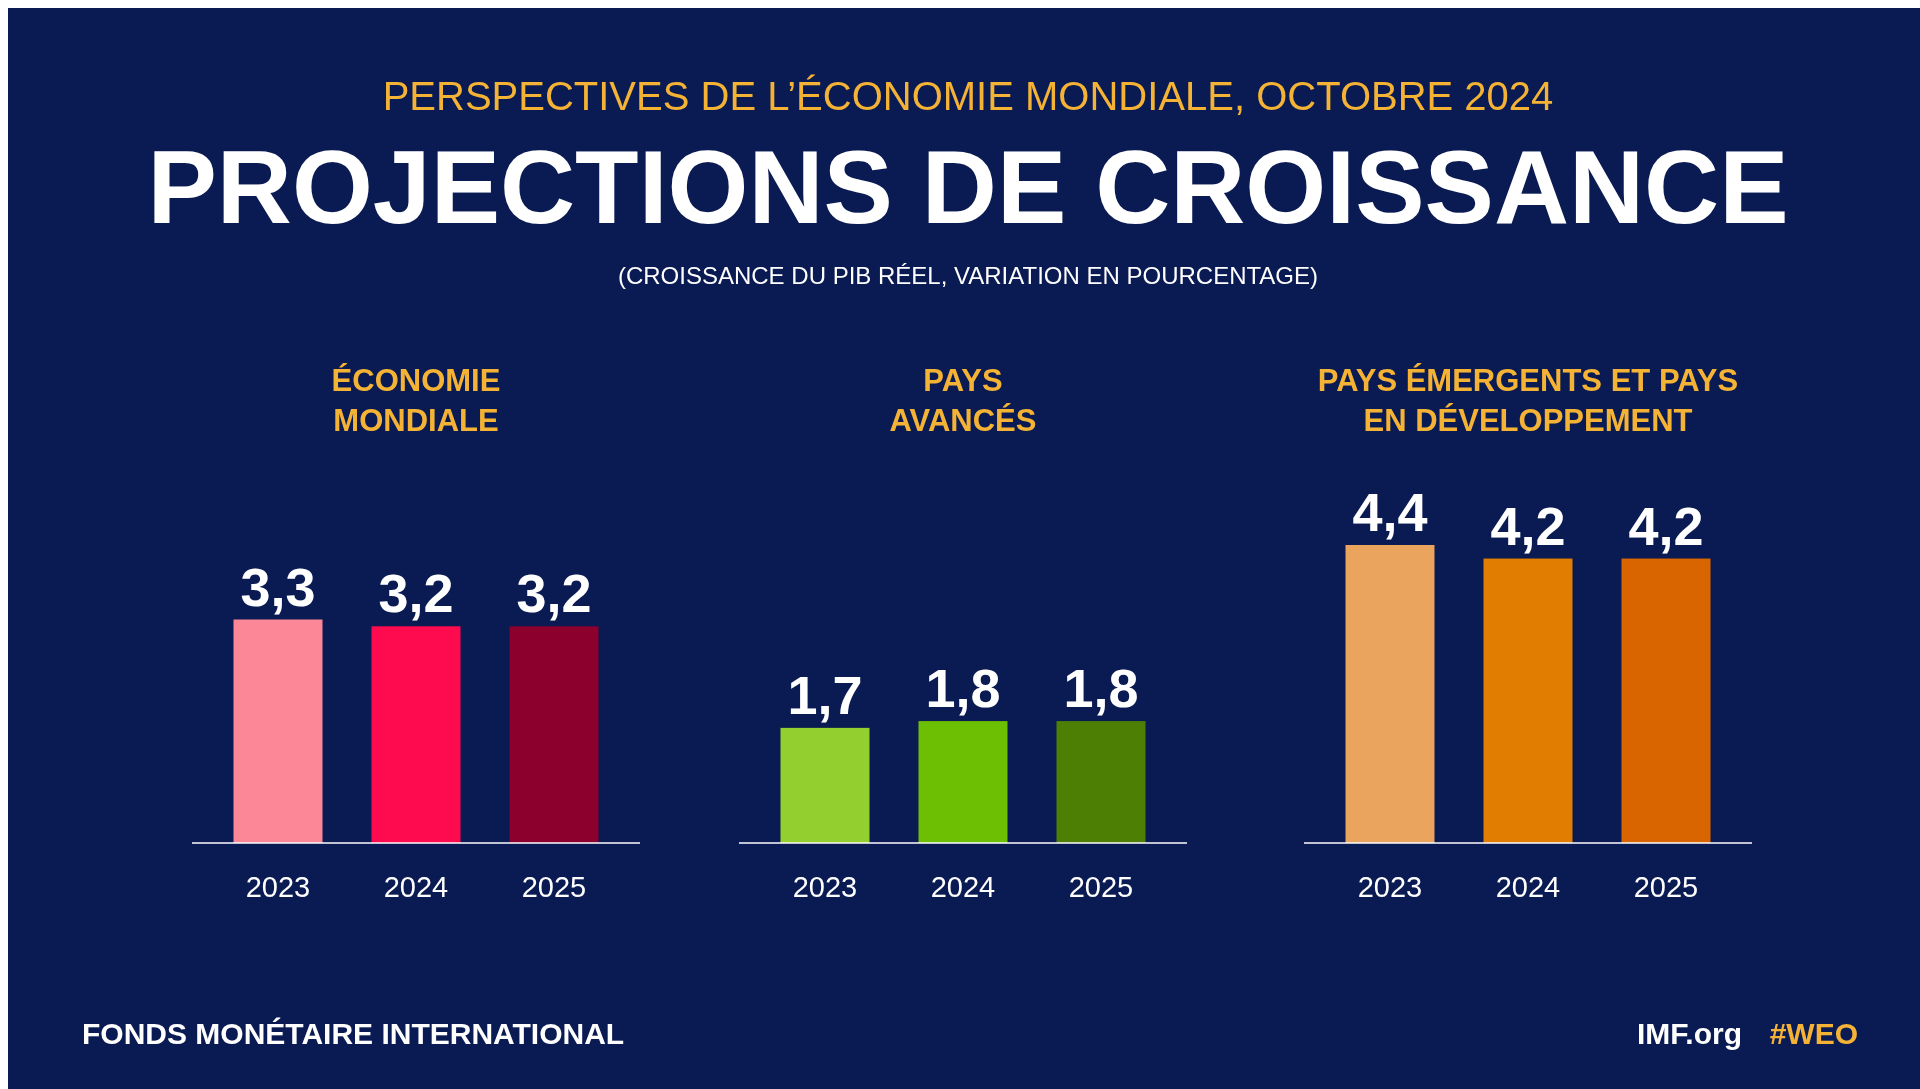 The height and width of the screenshot is (1089, 1920). I want to click on data-label: 4,4, so click(1390, 512).